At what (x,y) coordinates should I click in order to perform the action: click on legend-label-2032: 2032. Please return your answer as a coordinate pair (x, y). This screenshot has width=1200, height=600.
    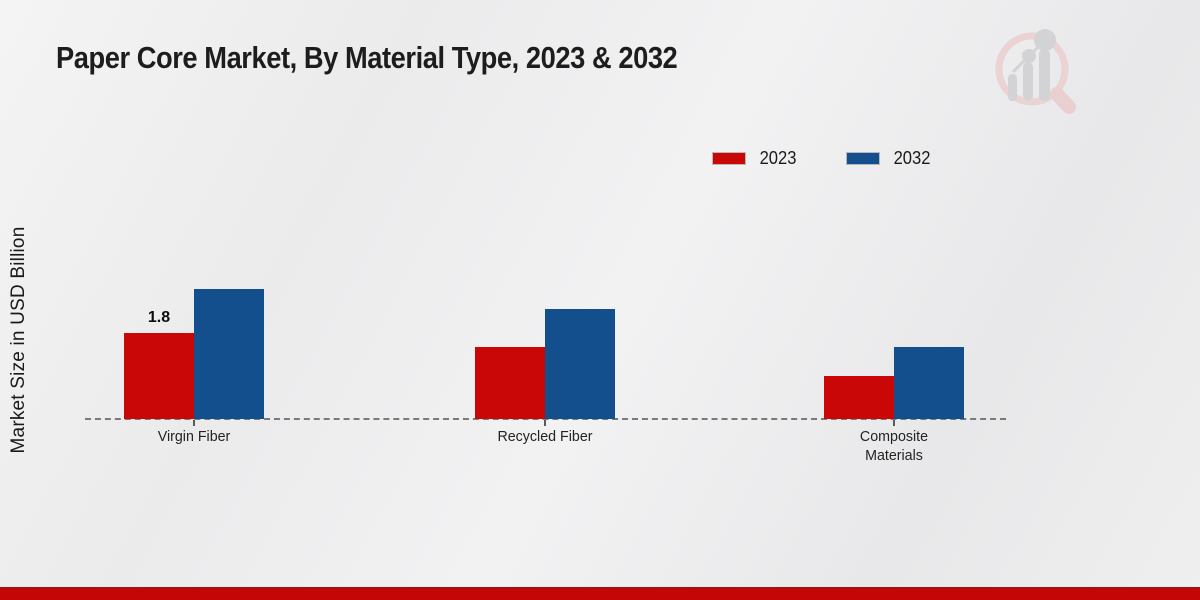
    Looking at the image, I should click on (912, 158).